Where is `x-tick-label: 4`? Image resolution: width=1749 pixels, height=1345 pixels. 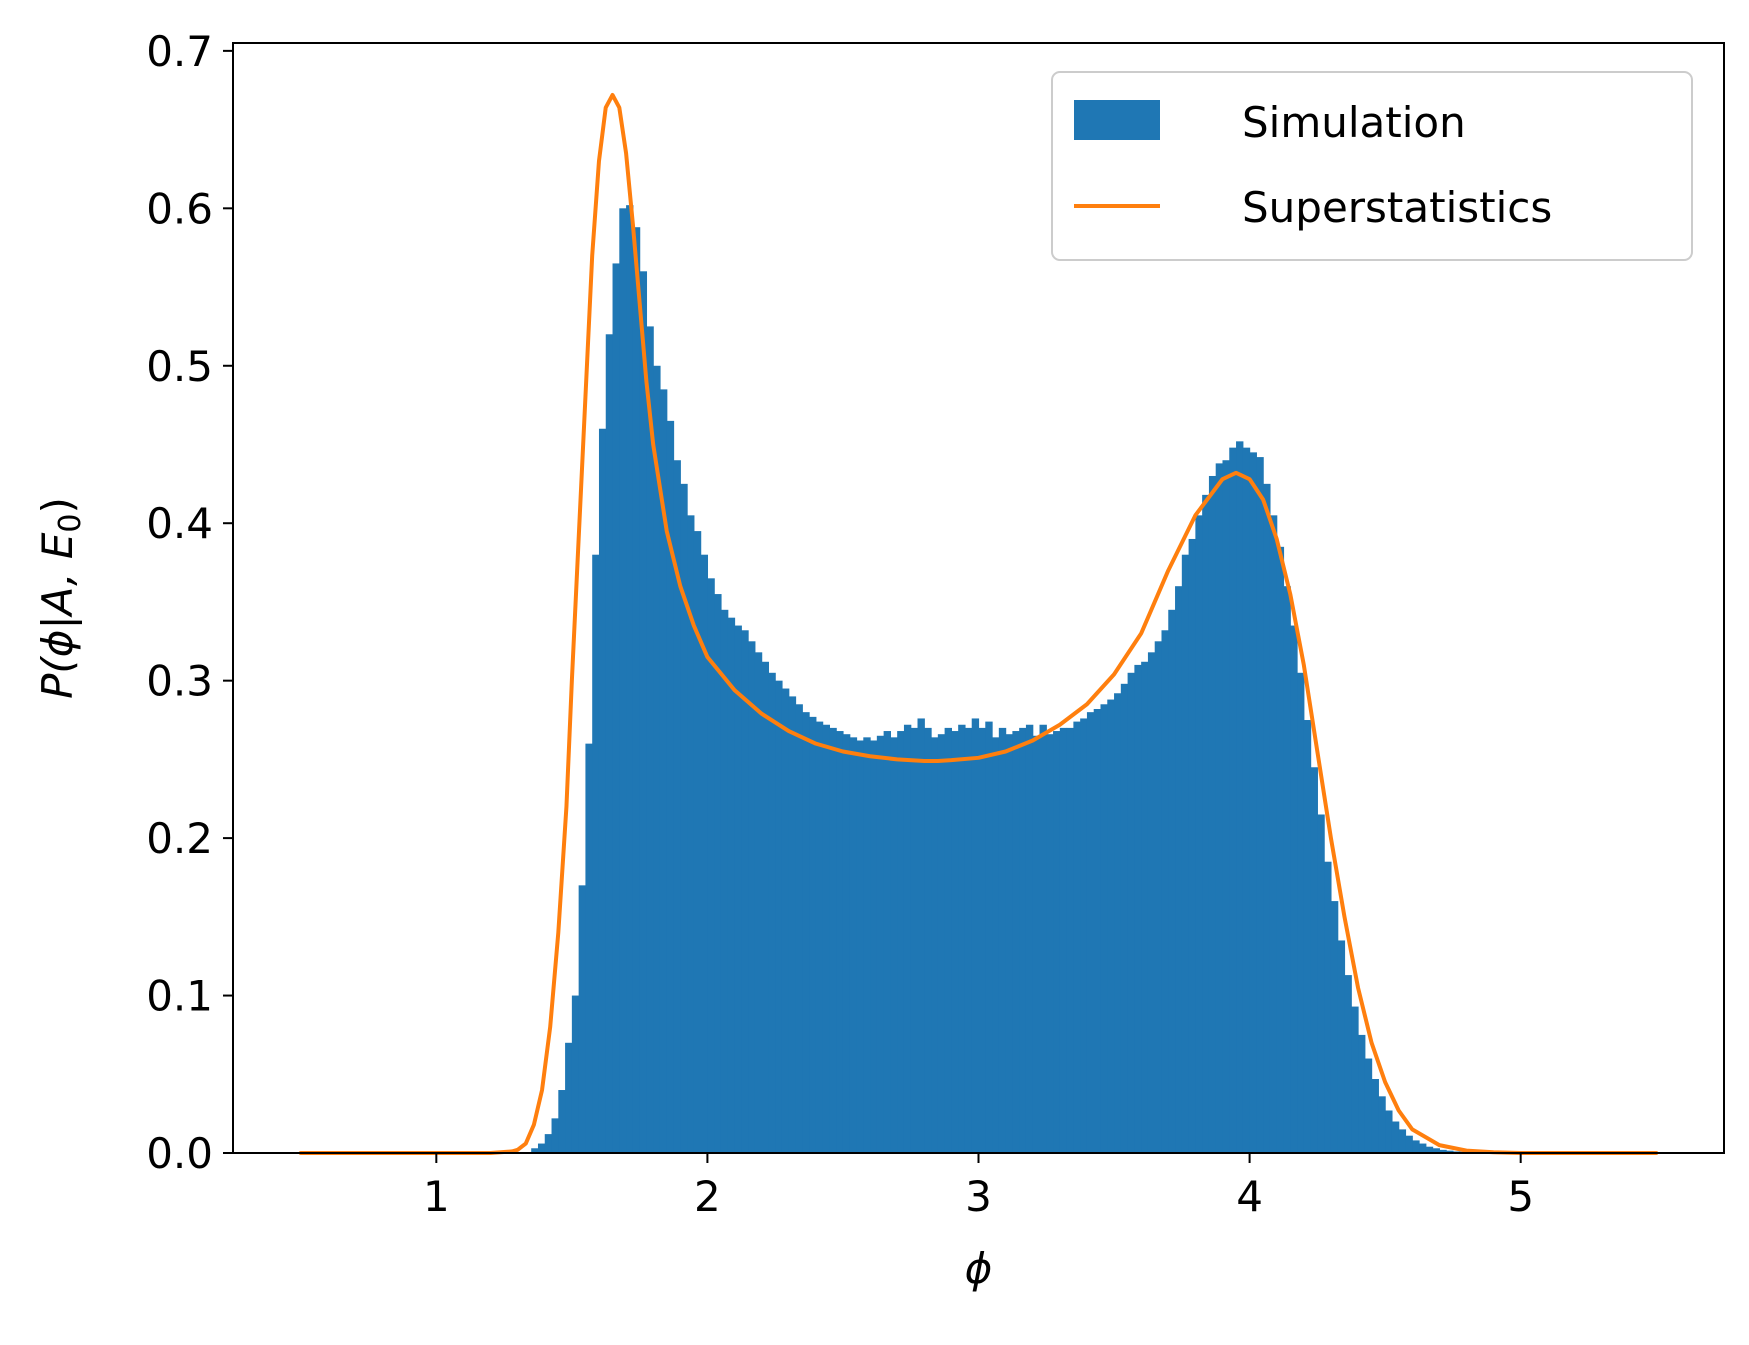
x-tick-label: 4 is located at coordinates (1249, 1196).